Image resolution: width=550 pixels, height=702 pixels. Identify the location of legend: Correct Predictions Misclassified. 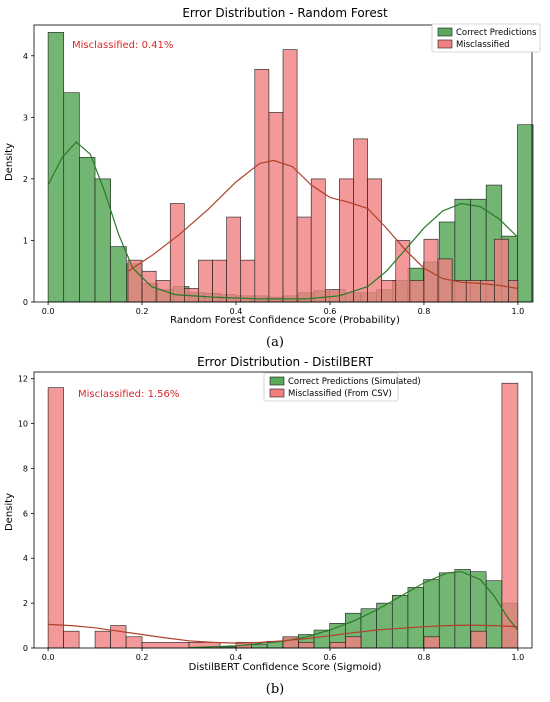
(486, 38).